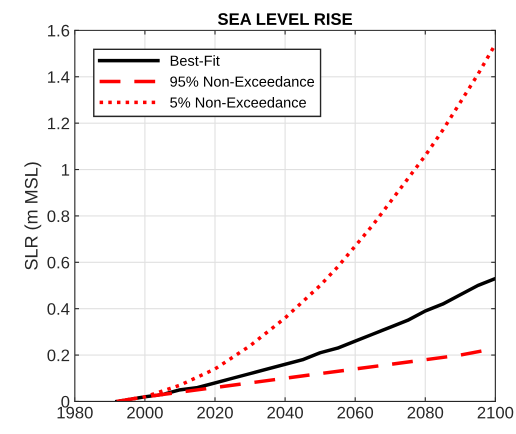 The width and height of the screenshot is (516, 434). What do you see at coordinates (59, 124) in the screenshot?
I see `y-tick-label: 1.2` at bounding box center [59, 124].